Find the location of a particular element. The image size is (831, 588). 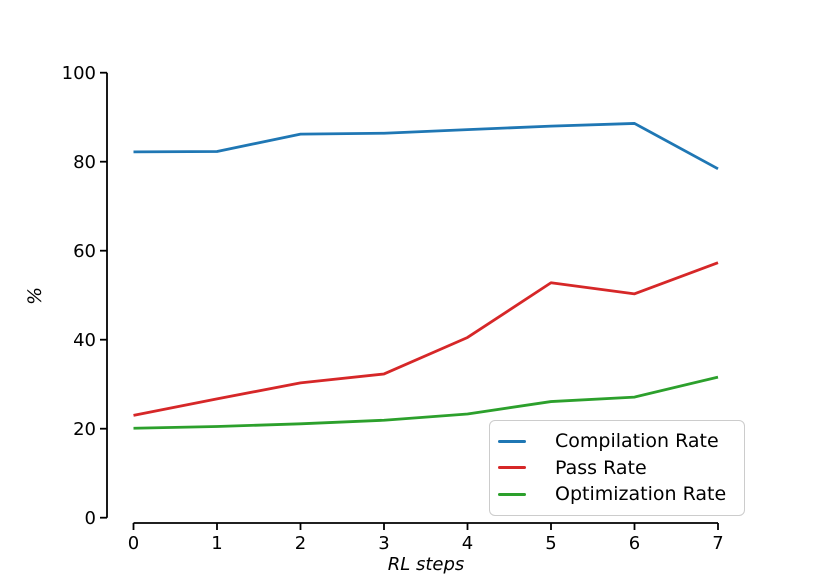

legend-item-label: Optimization Rate is located at coordinates (641, 494).